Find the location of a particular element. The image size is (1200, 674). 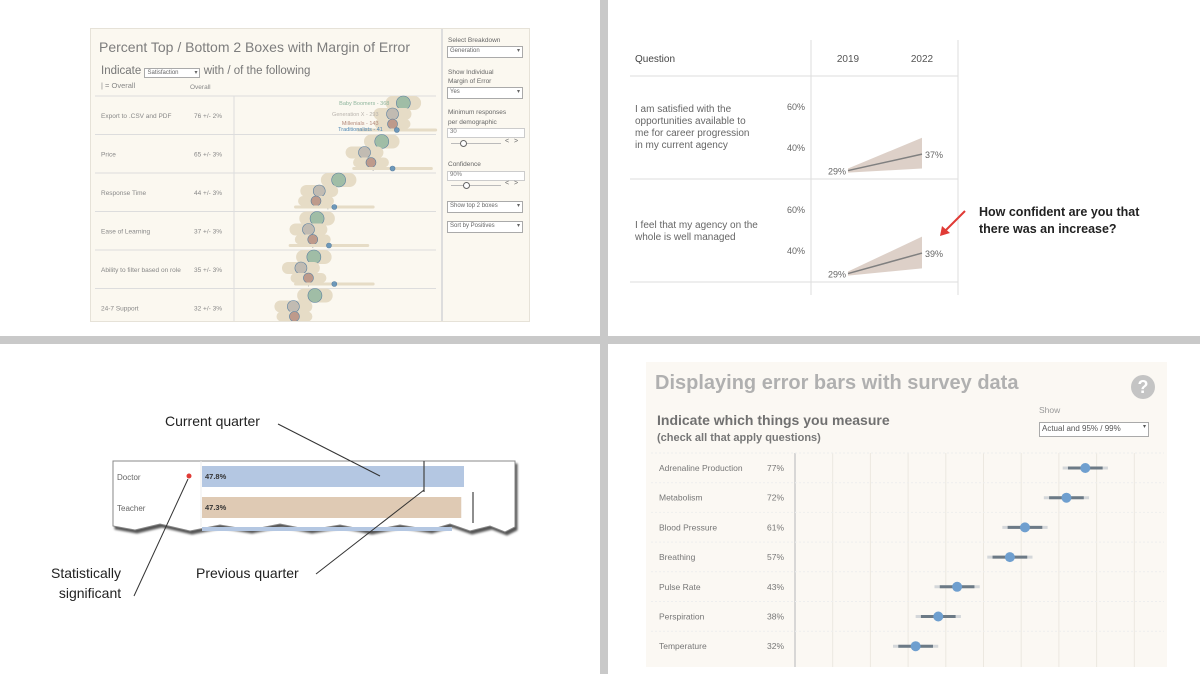

sort-dropdown: Sort by Positives is located at coordinates (485, 227).